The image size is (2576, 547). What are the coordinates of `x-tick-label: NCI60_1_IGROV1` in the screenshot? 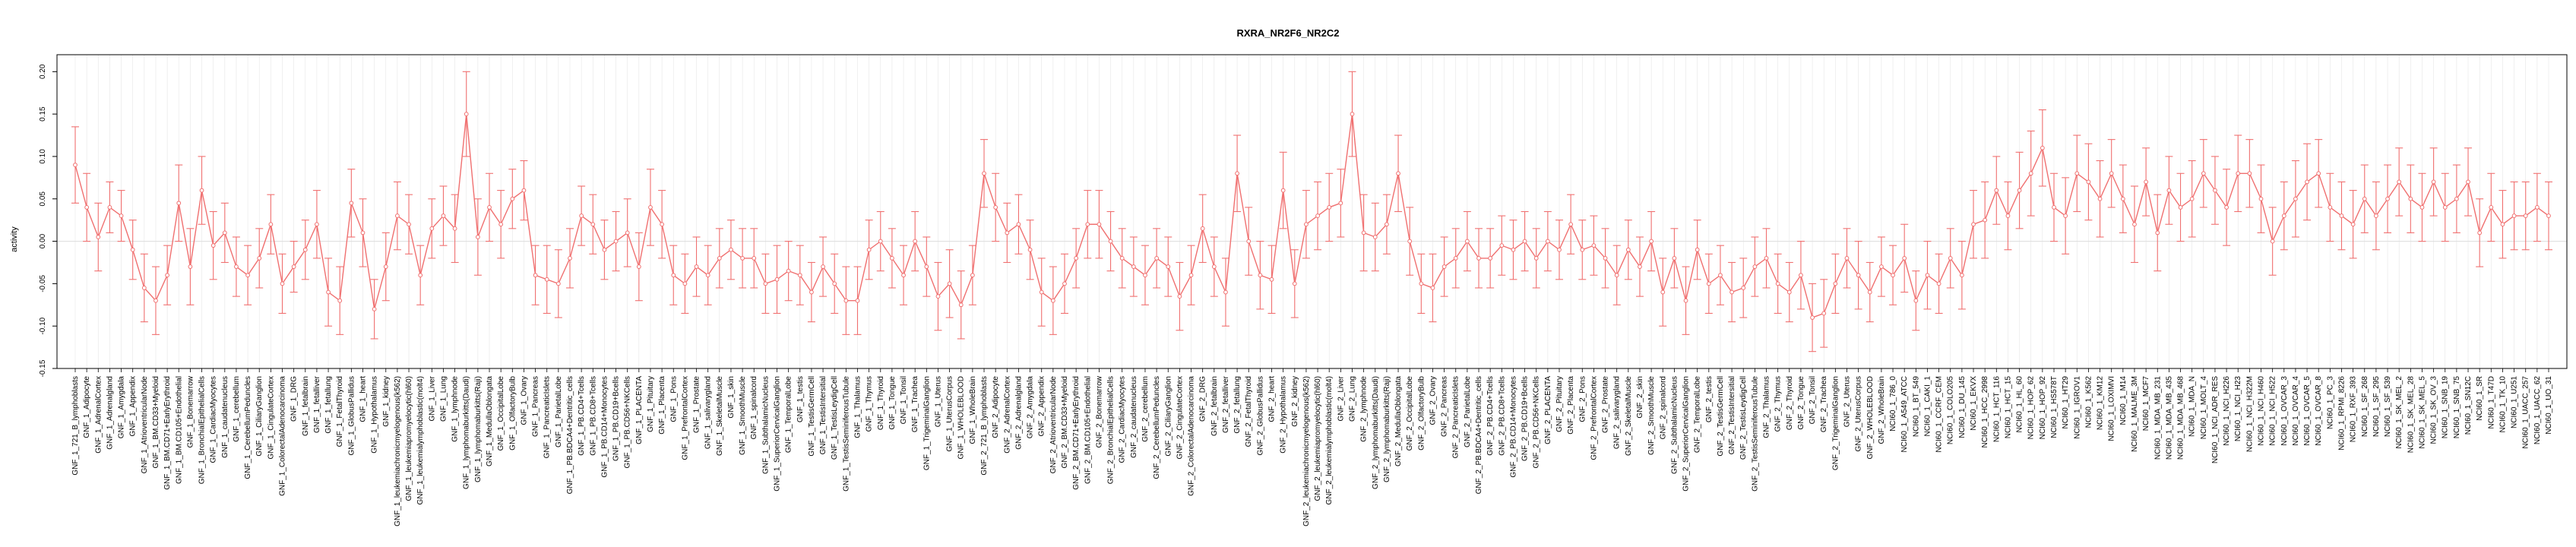 It's located at (2077, 407).